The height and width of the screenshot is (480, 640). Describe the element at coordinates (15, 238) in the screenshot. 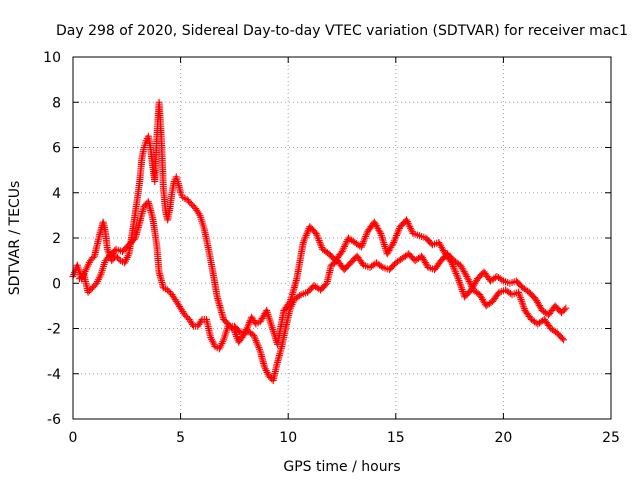

I see `y-axis-label: SDTVAR / TECUs` at that location.